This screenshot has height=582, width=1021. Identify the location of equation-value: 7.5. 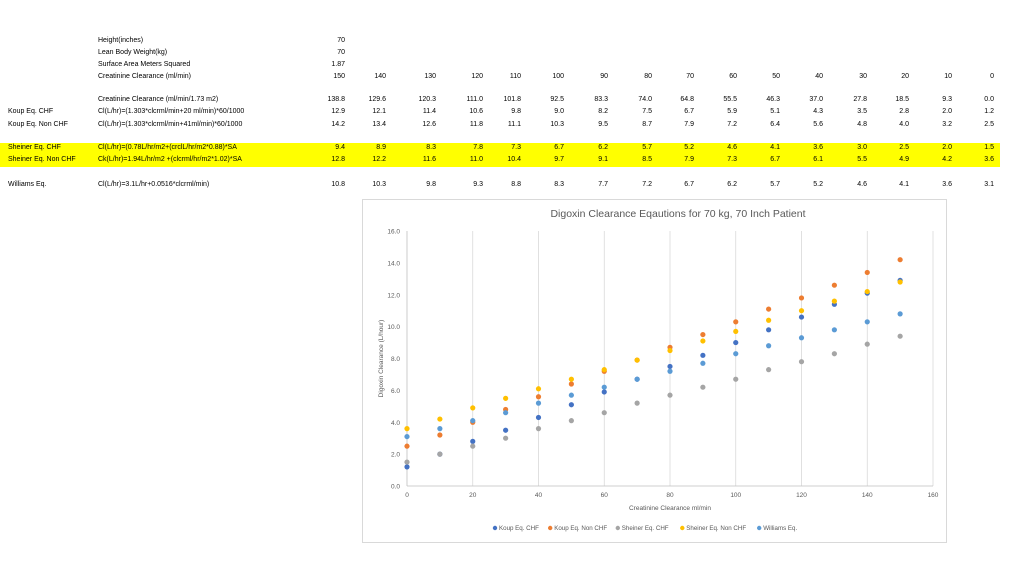
(647, 111).